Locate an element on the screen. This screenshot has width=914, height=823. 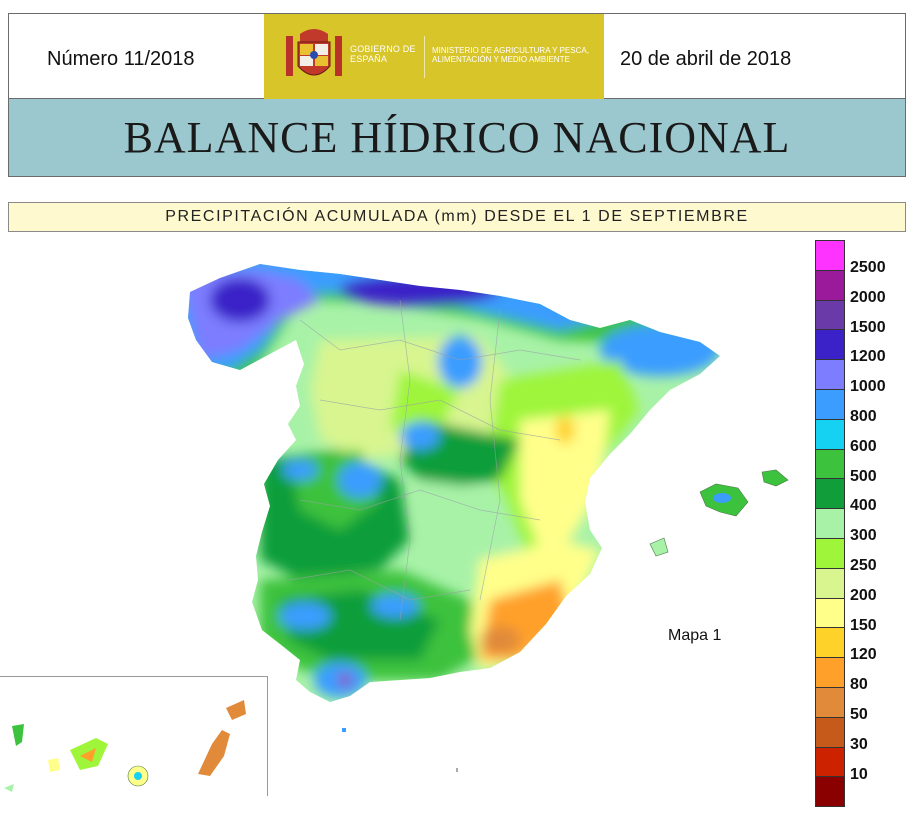
legend-value-label: 50 is located at coordinates (859, 714).